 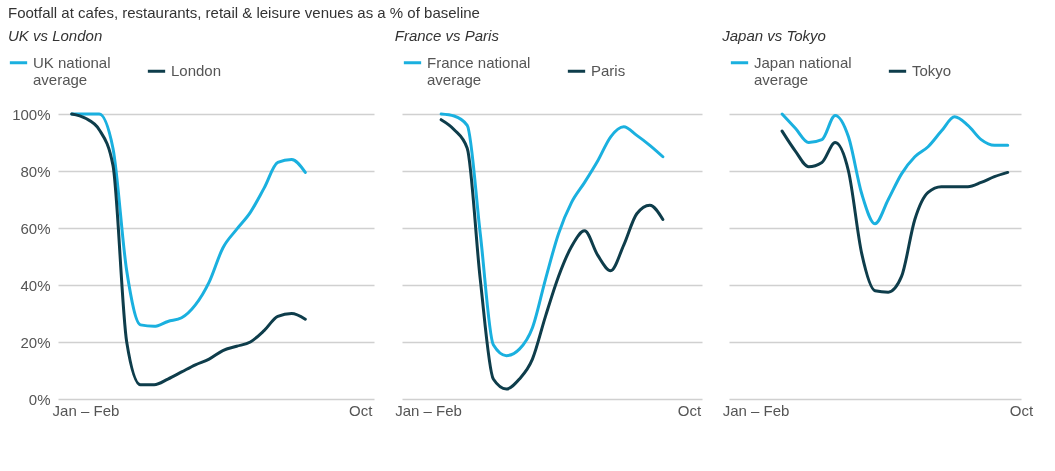 What do you see at coordinates (39, 399) in the screenshot?
I see `y-tick-label: 0%` at bounding box center [39, 399].